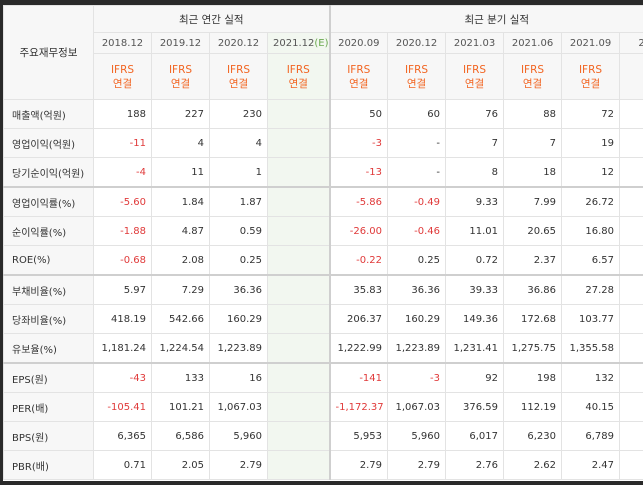 This screenshot has width=643, height=485. Describe the element at coordinates (591, 260) in the screenshot. I see `table-cell: 6.57` at that location.